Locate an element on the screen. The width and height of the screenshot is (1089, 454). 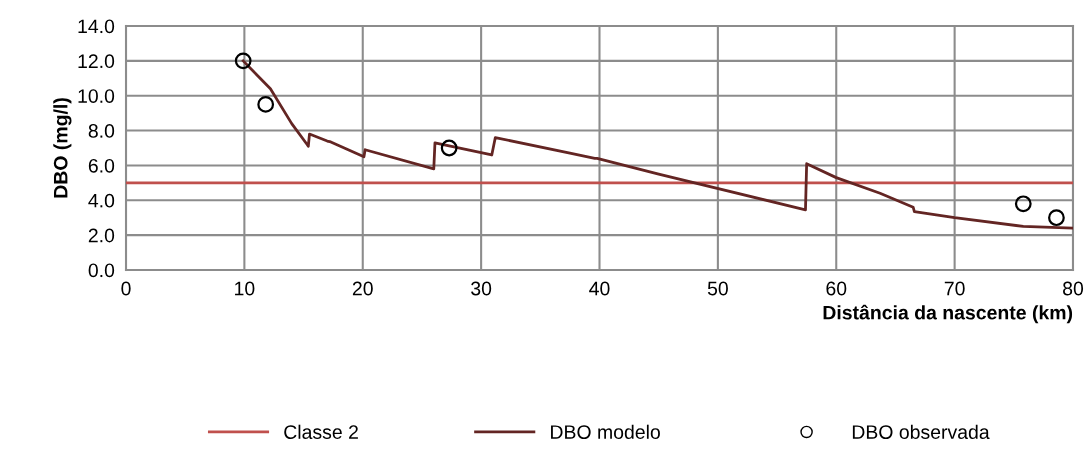
y-tick-label: 8.0 is located at coordinates (101, 131).